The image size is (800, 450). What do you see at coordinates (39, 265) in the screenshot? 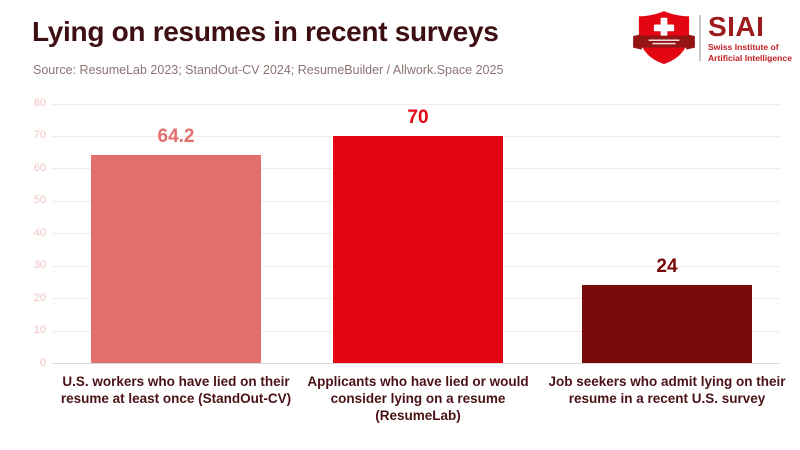
I see `y-tick-label: 30` at bounding box center [39, 265].